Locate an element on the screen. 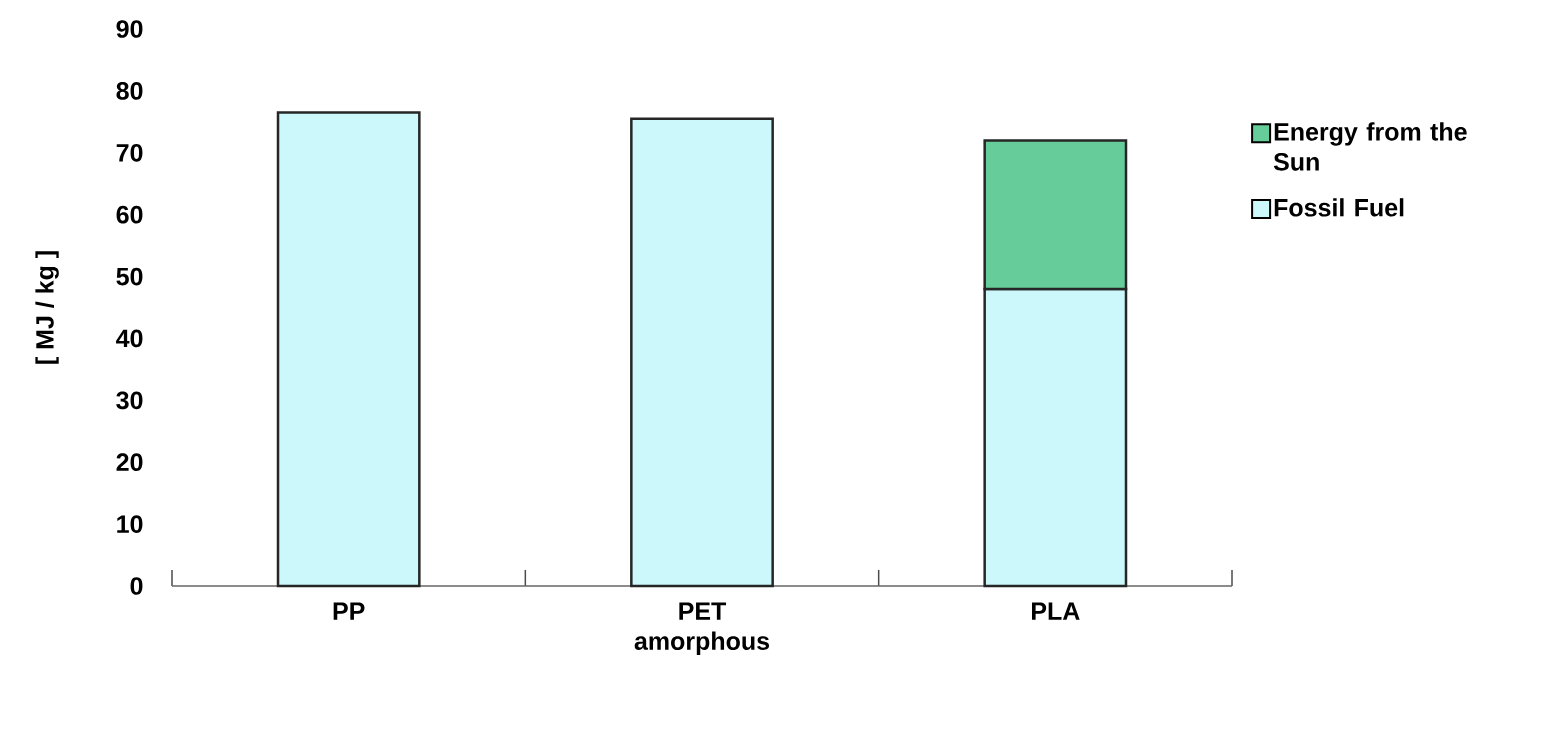  y-tick-label: 30 is located at coordinates (129, 400).